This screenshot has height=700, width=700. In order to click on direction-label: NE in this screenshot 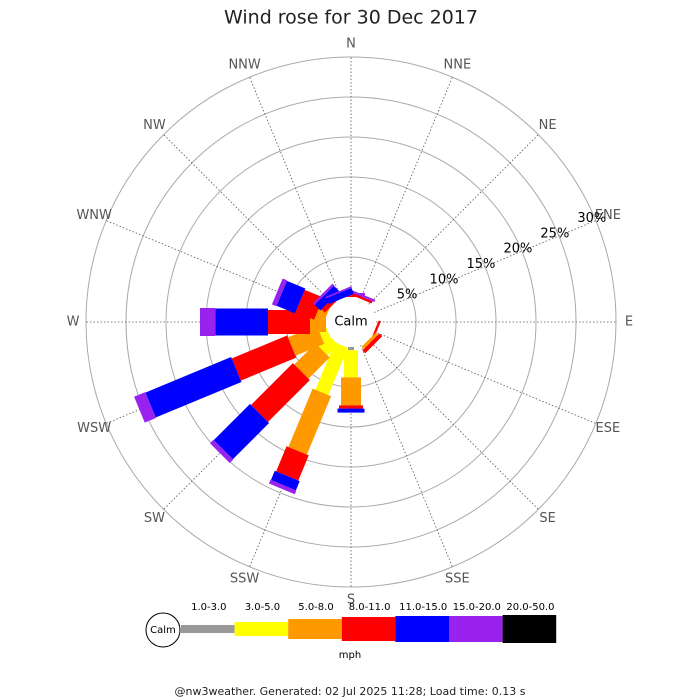, I will do `click(548, 125)`.